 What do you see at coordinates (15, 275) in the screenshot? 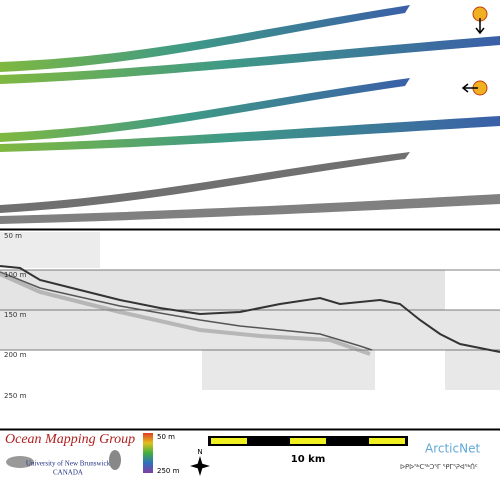
I see `depth-label: 100 m` at bounding box center [15, 275].